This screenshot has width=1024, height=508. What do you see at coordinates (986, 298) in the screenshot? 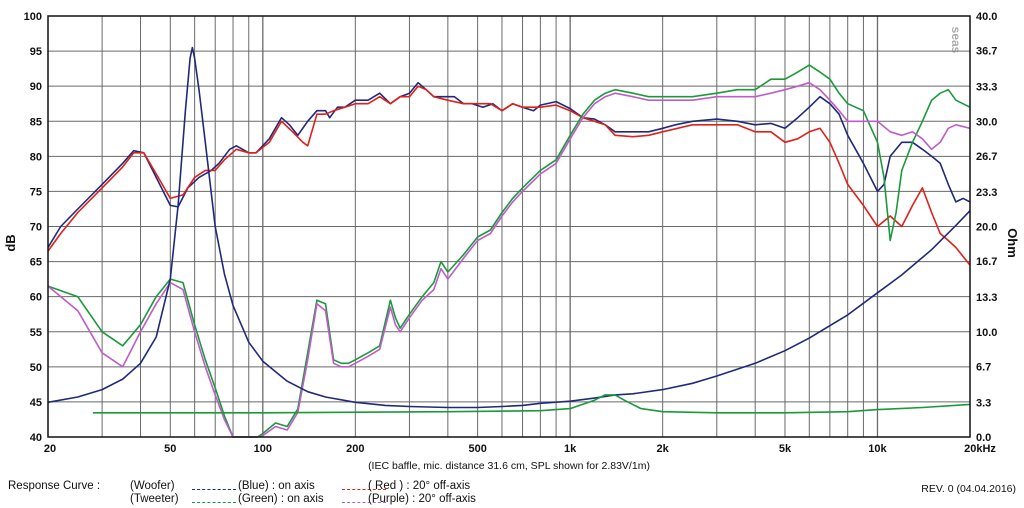
I see `y2-tick-label: 13.3` at bounding box center [986, 298].